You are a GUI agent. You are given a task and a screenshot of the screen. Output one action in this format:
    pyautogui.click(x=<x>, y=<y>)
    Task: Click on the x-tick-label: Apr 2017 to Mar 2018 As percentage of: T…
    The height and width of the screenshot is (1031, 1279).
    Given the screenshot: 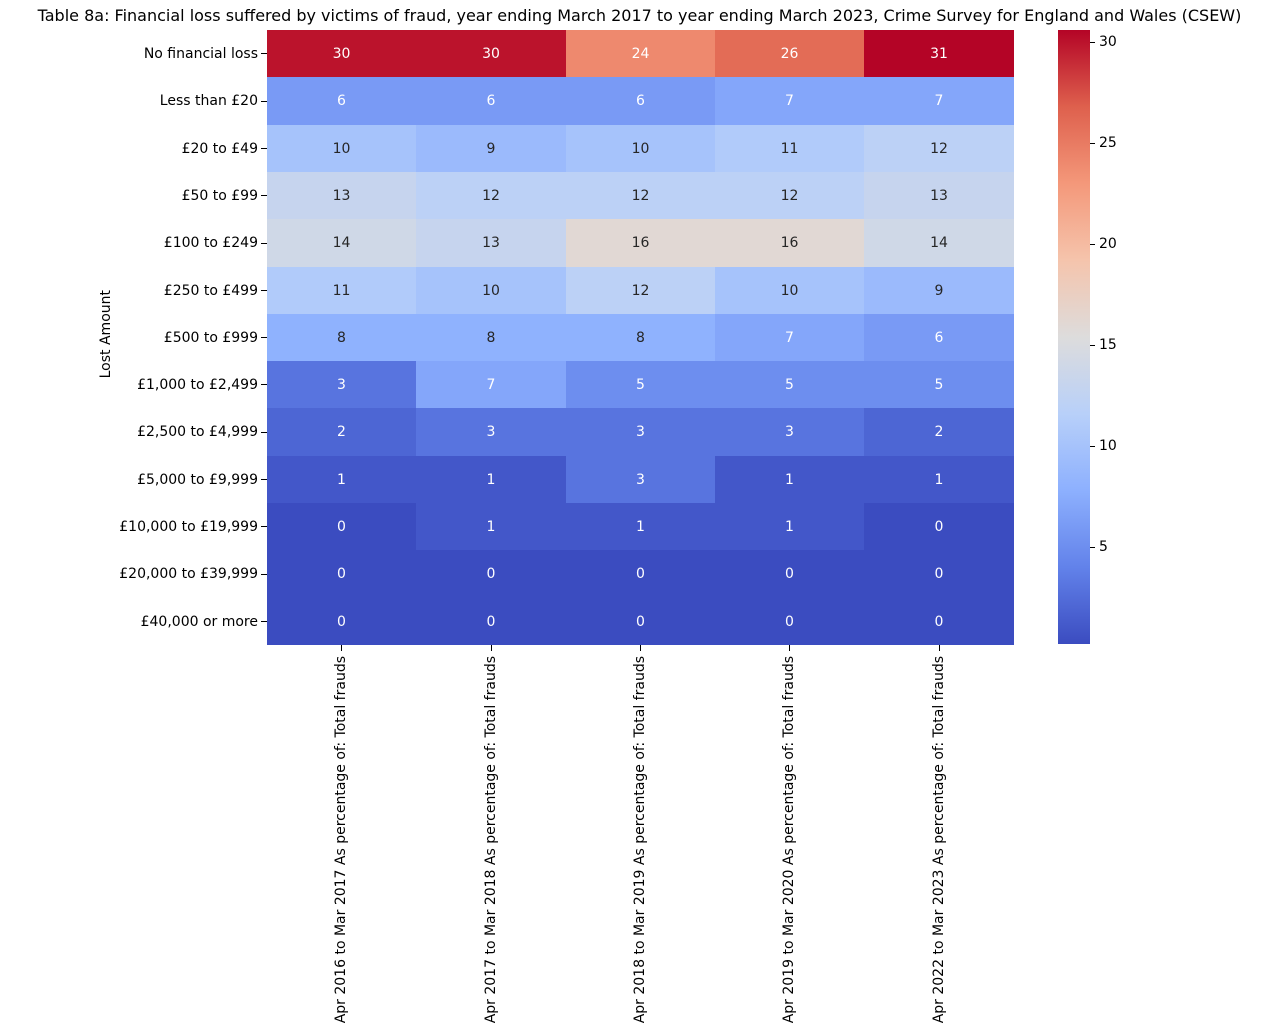 What is the action you would take?
    pyautogui.click(x=490, y=840)
    